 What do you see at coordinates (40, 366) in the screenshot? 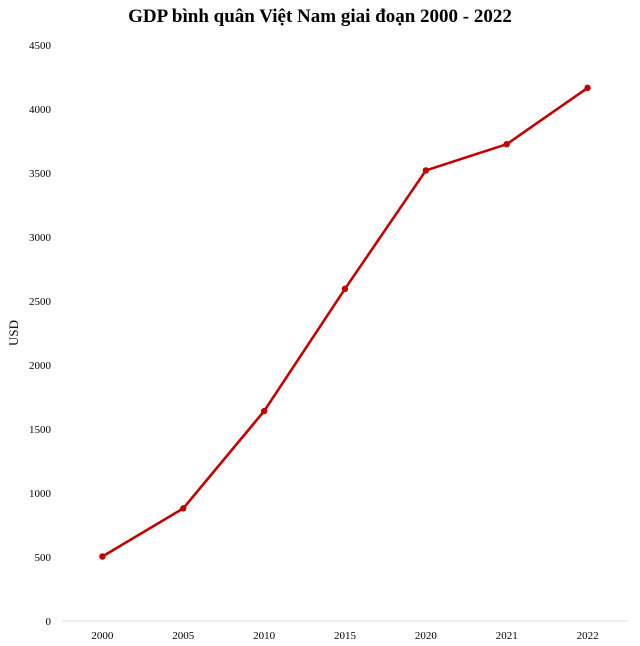
I see `y-tick-label: 2000` at bounding box center [40, 366].